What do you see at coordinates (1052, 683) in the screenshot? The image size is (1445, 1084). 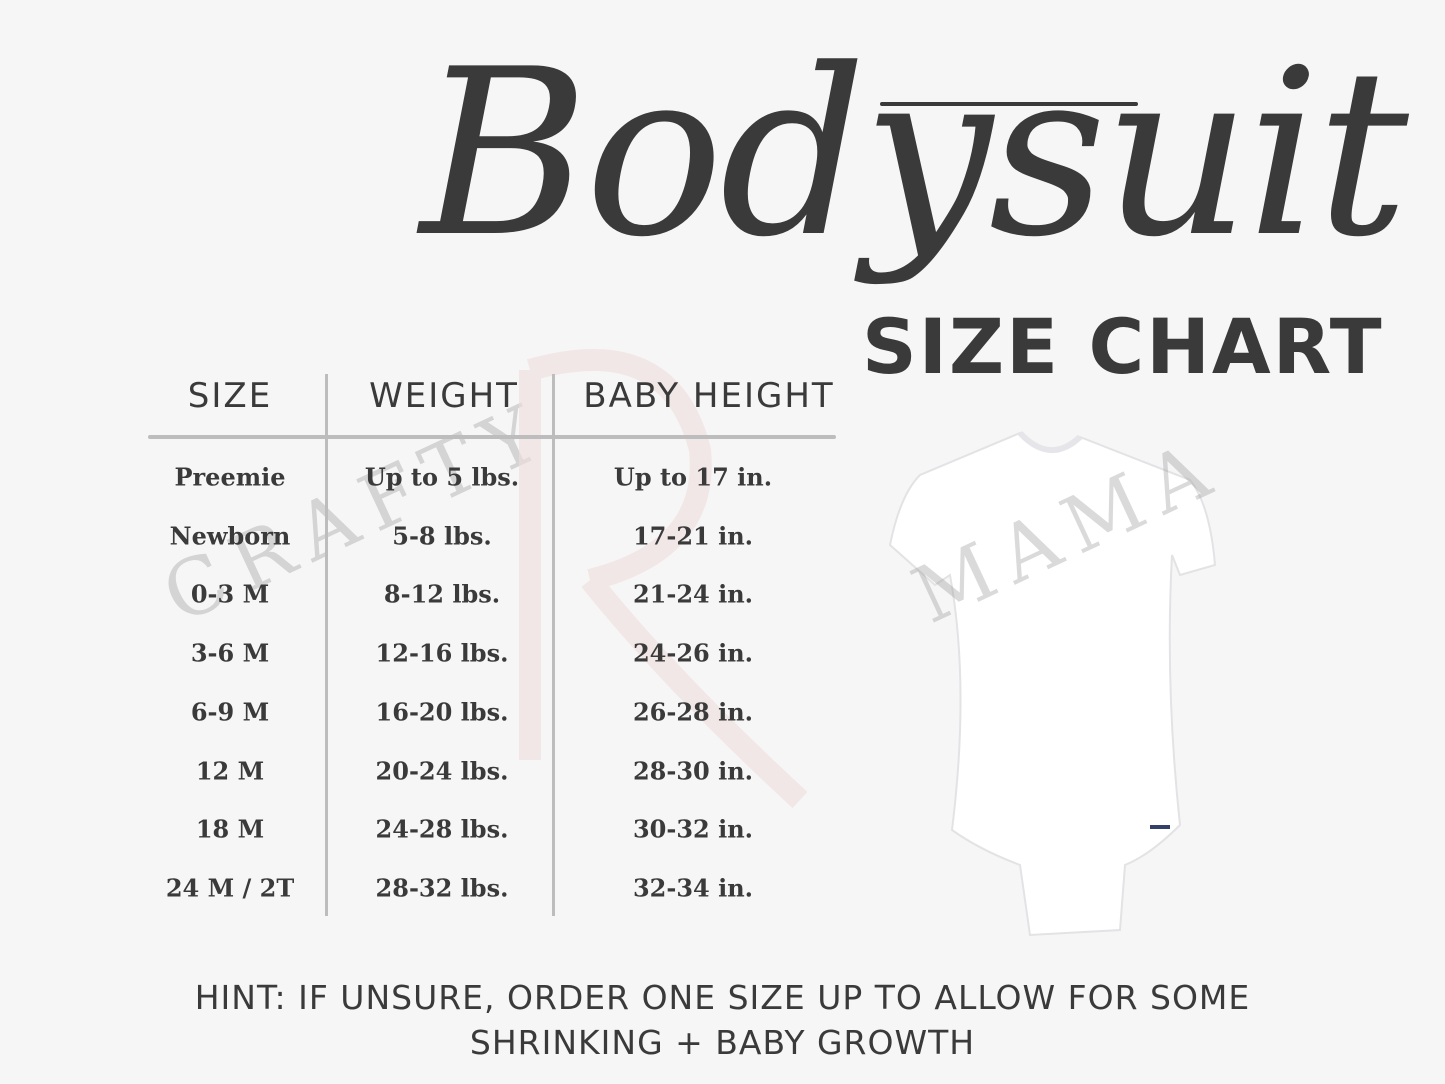 I see `bodysuit-image` at bounding box center [1052, 683].